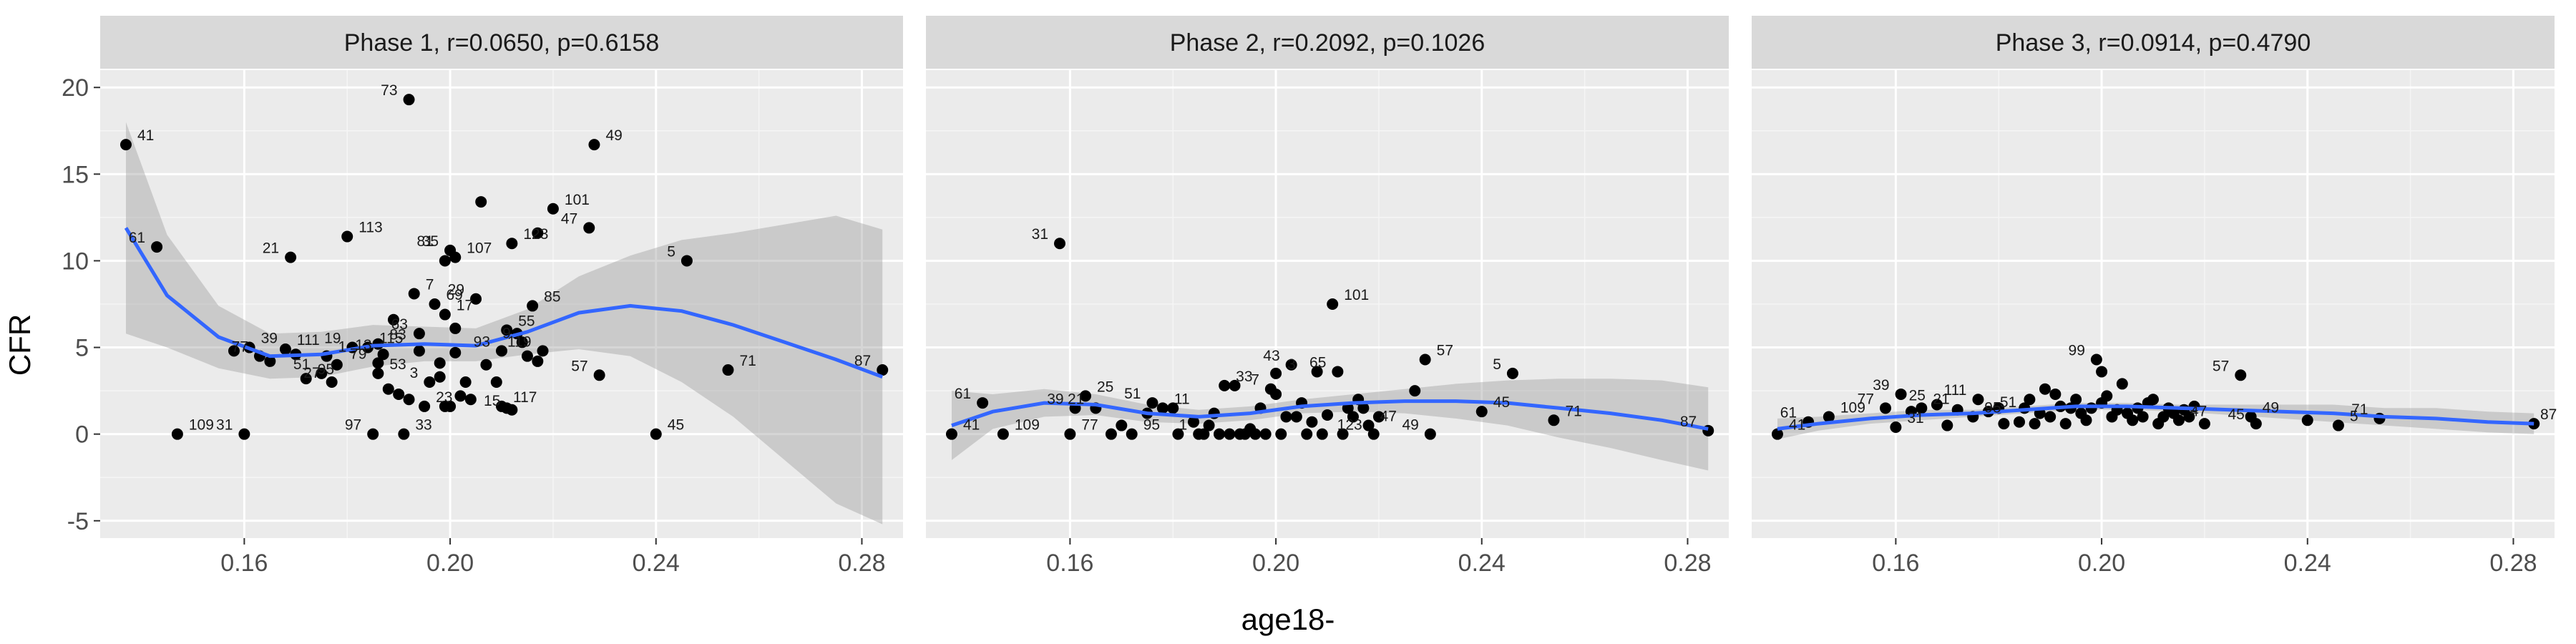 Image resolution: width=2576 pixels, height=644 pixels. What do you see at coordinates (145, 135) in the screenshot?
I see `point-label: 41` at bounding box center [145, 135].